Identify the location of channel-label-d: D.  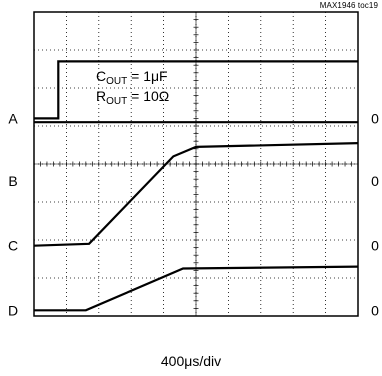
(13, 310).